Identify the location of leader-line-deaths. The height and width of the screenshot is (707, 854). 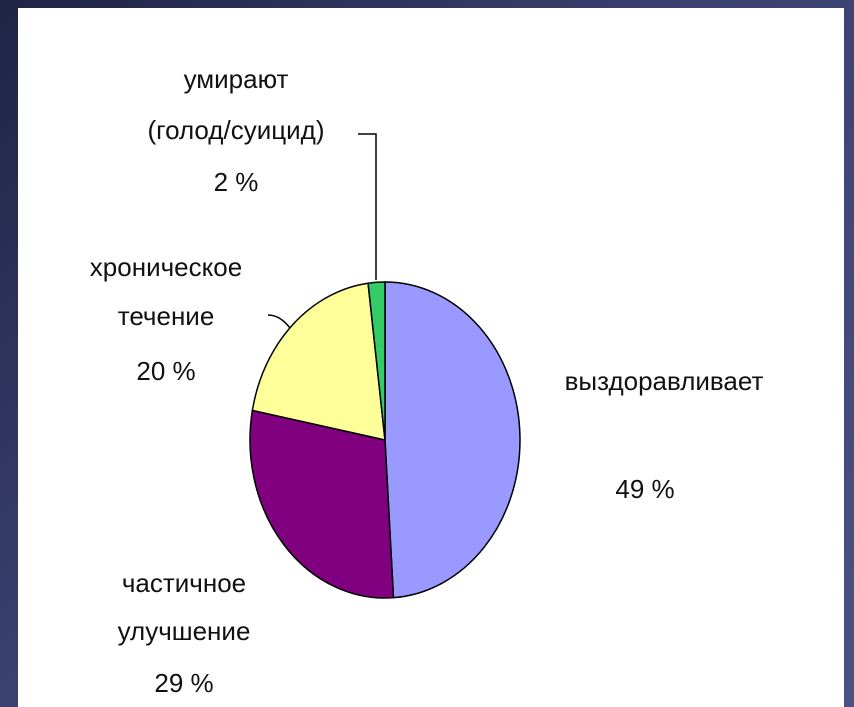
(367, 206).